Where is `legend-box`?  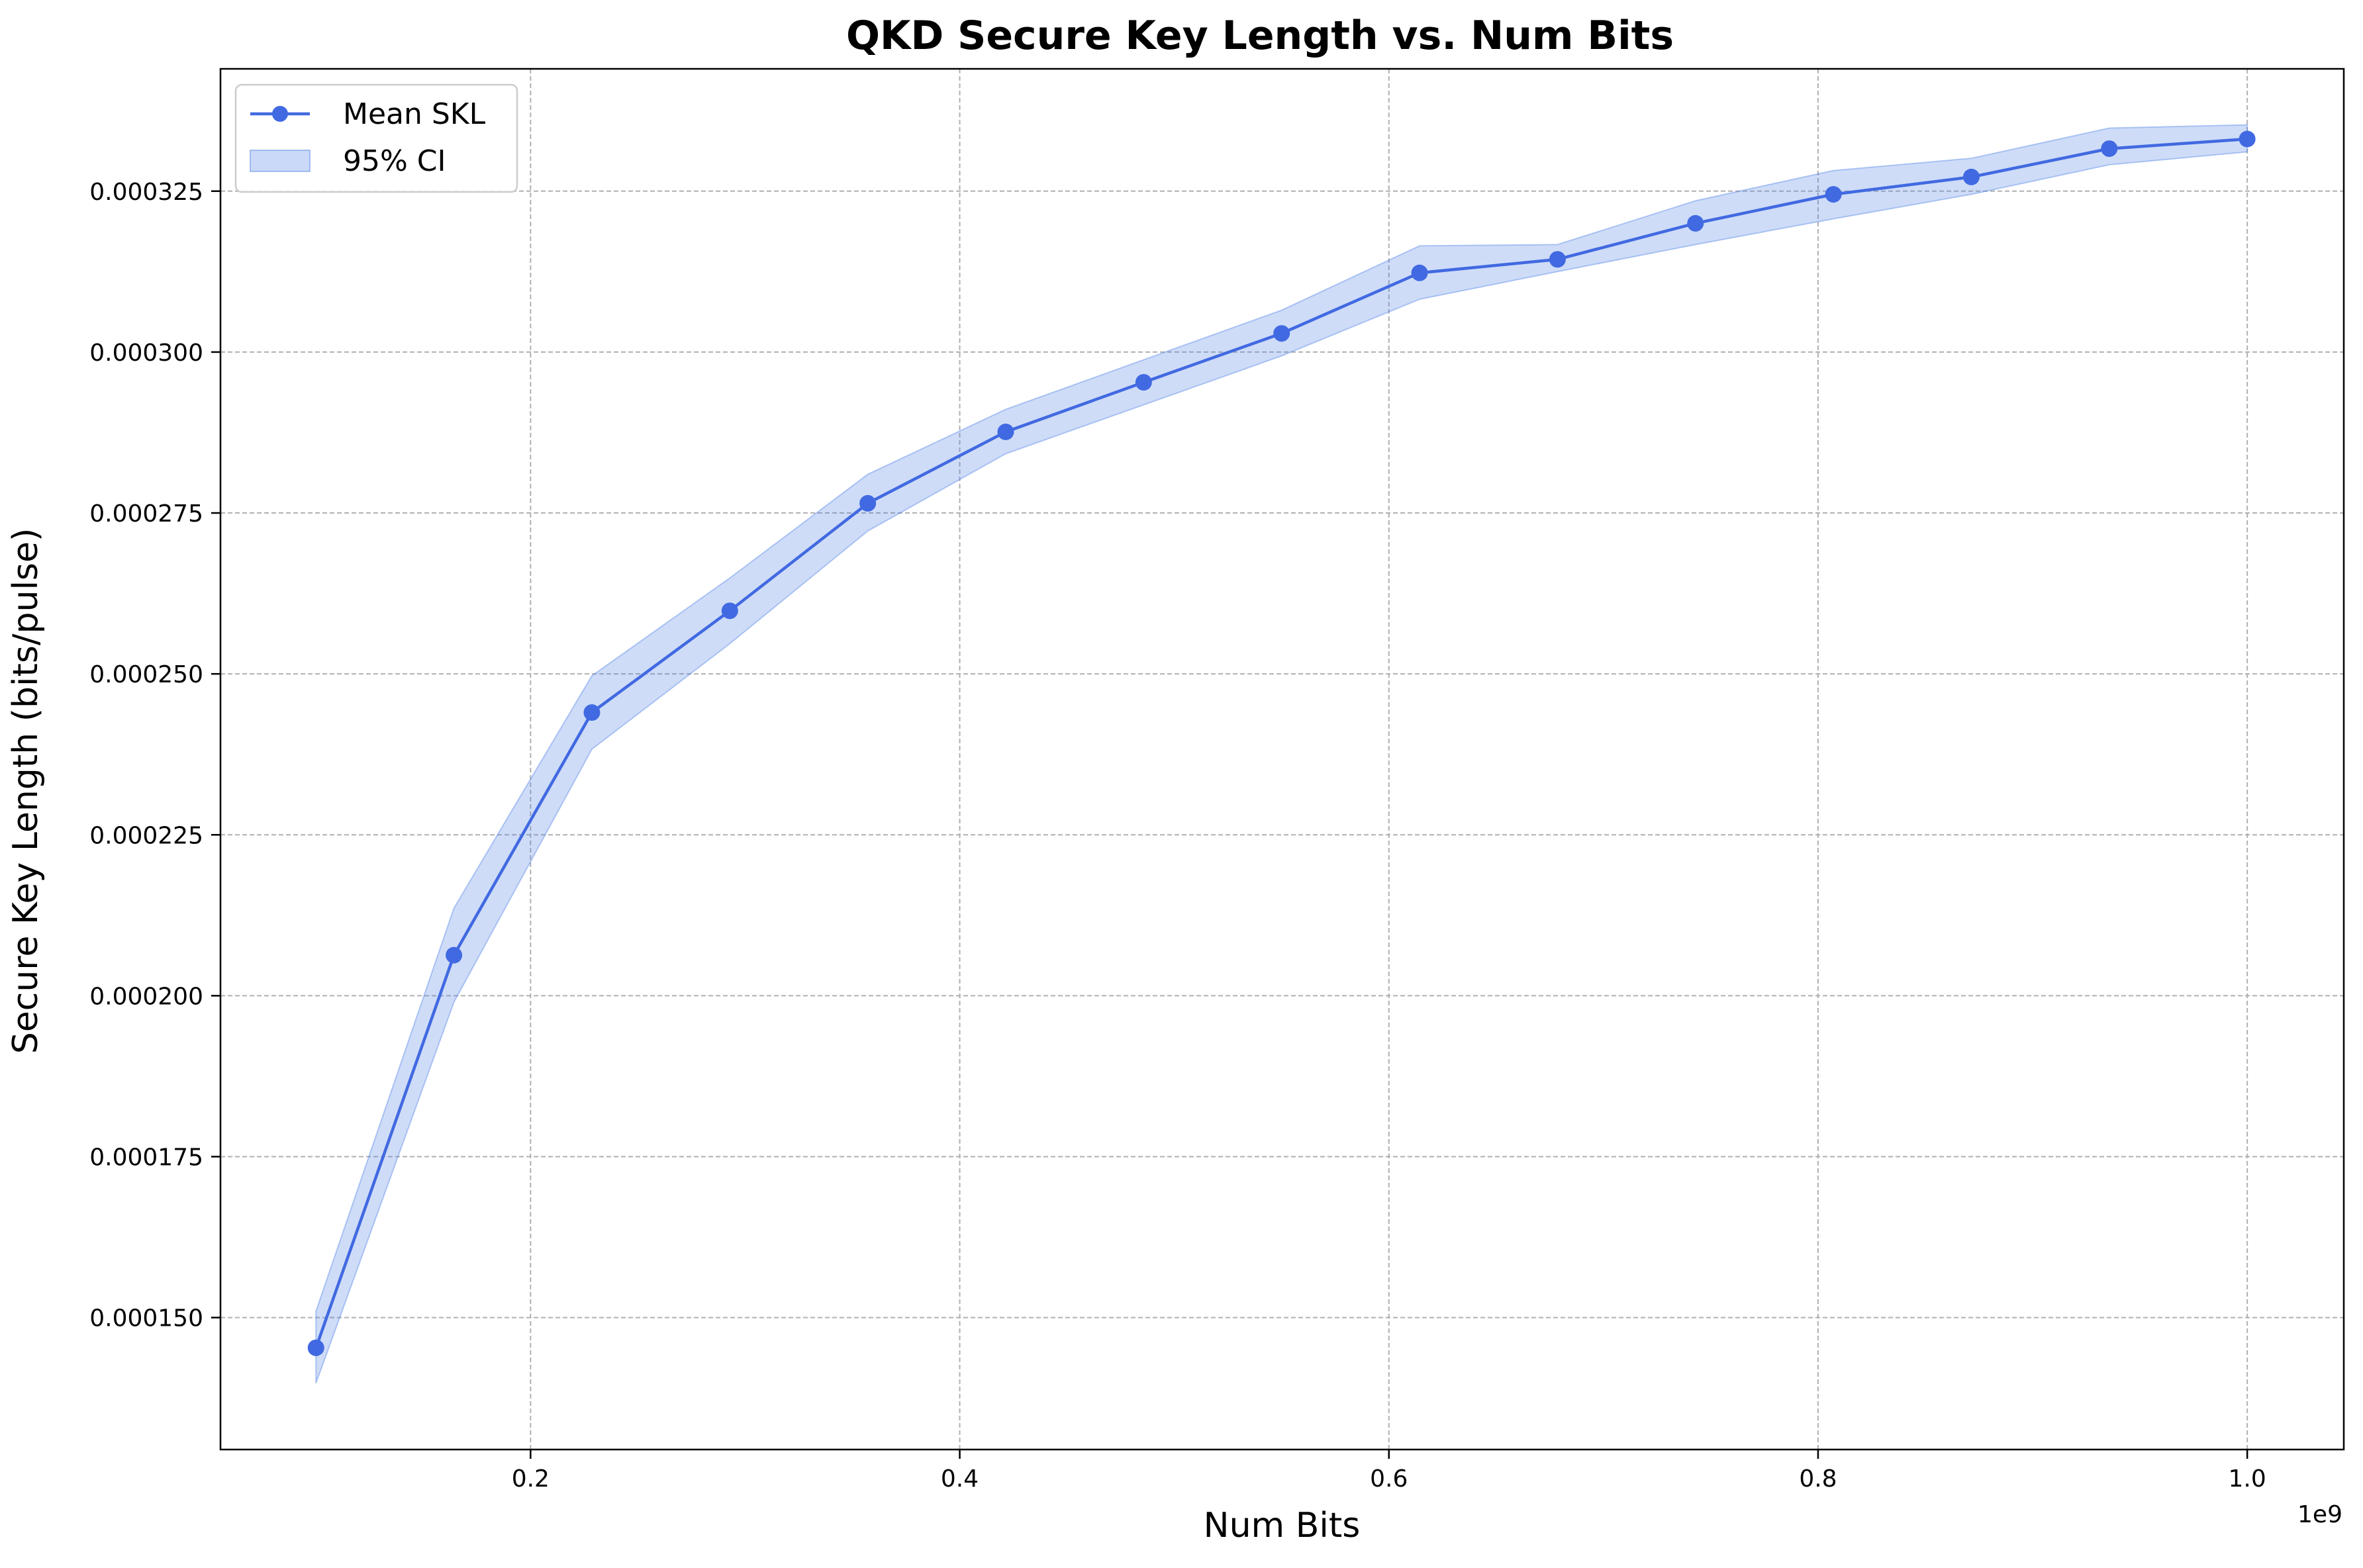 legend-box is located at coordinates (376, 138).